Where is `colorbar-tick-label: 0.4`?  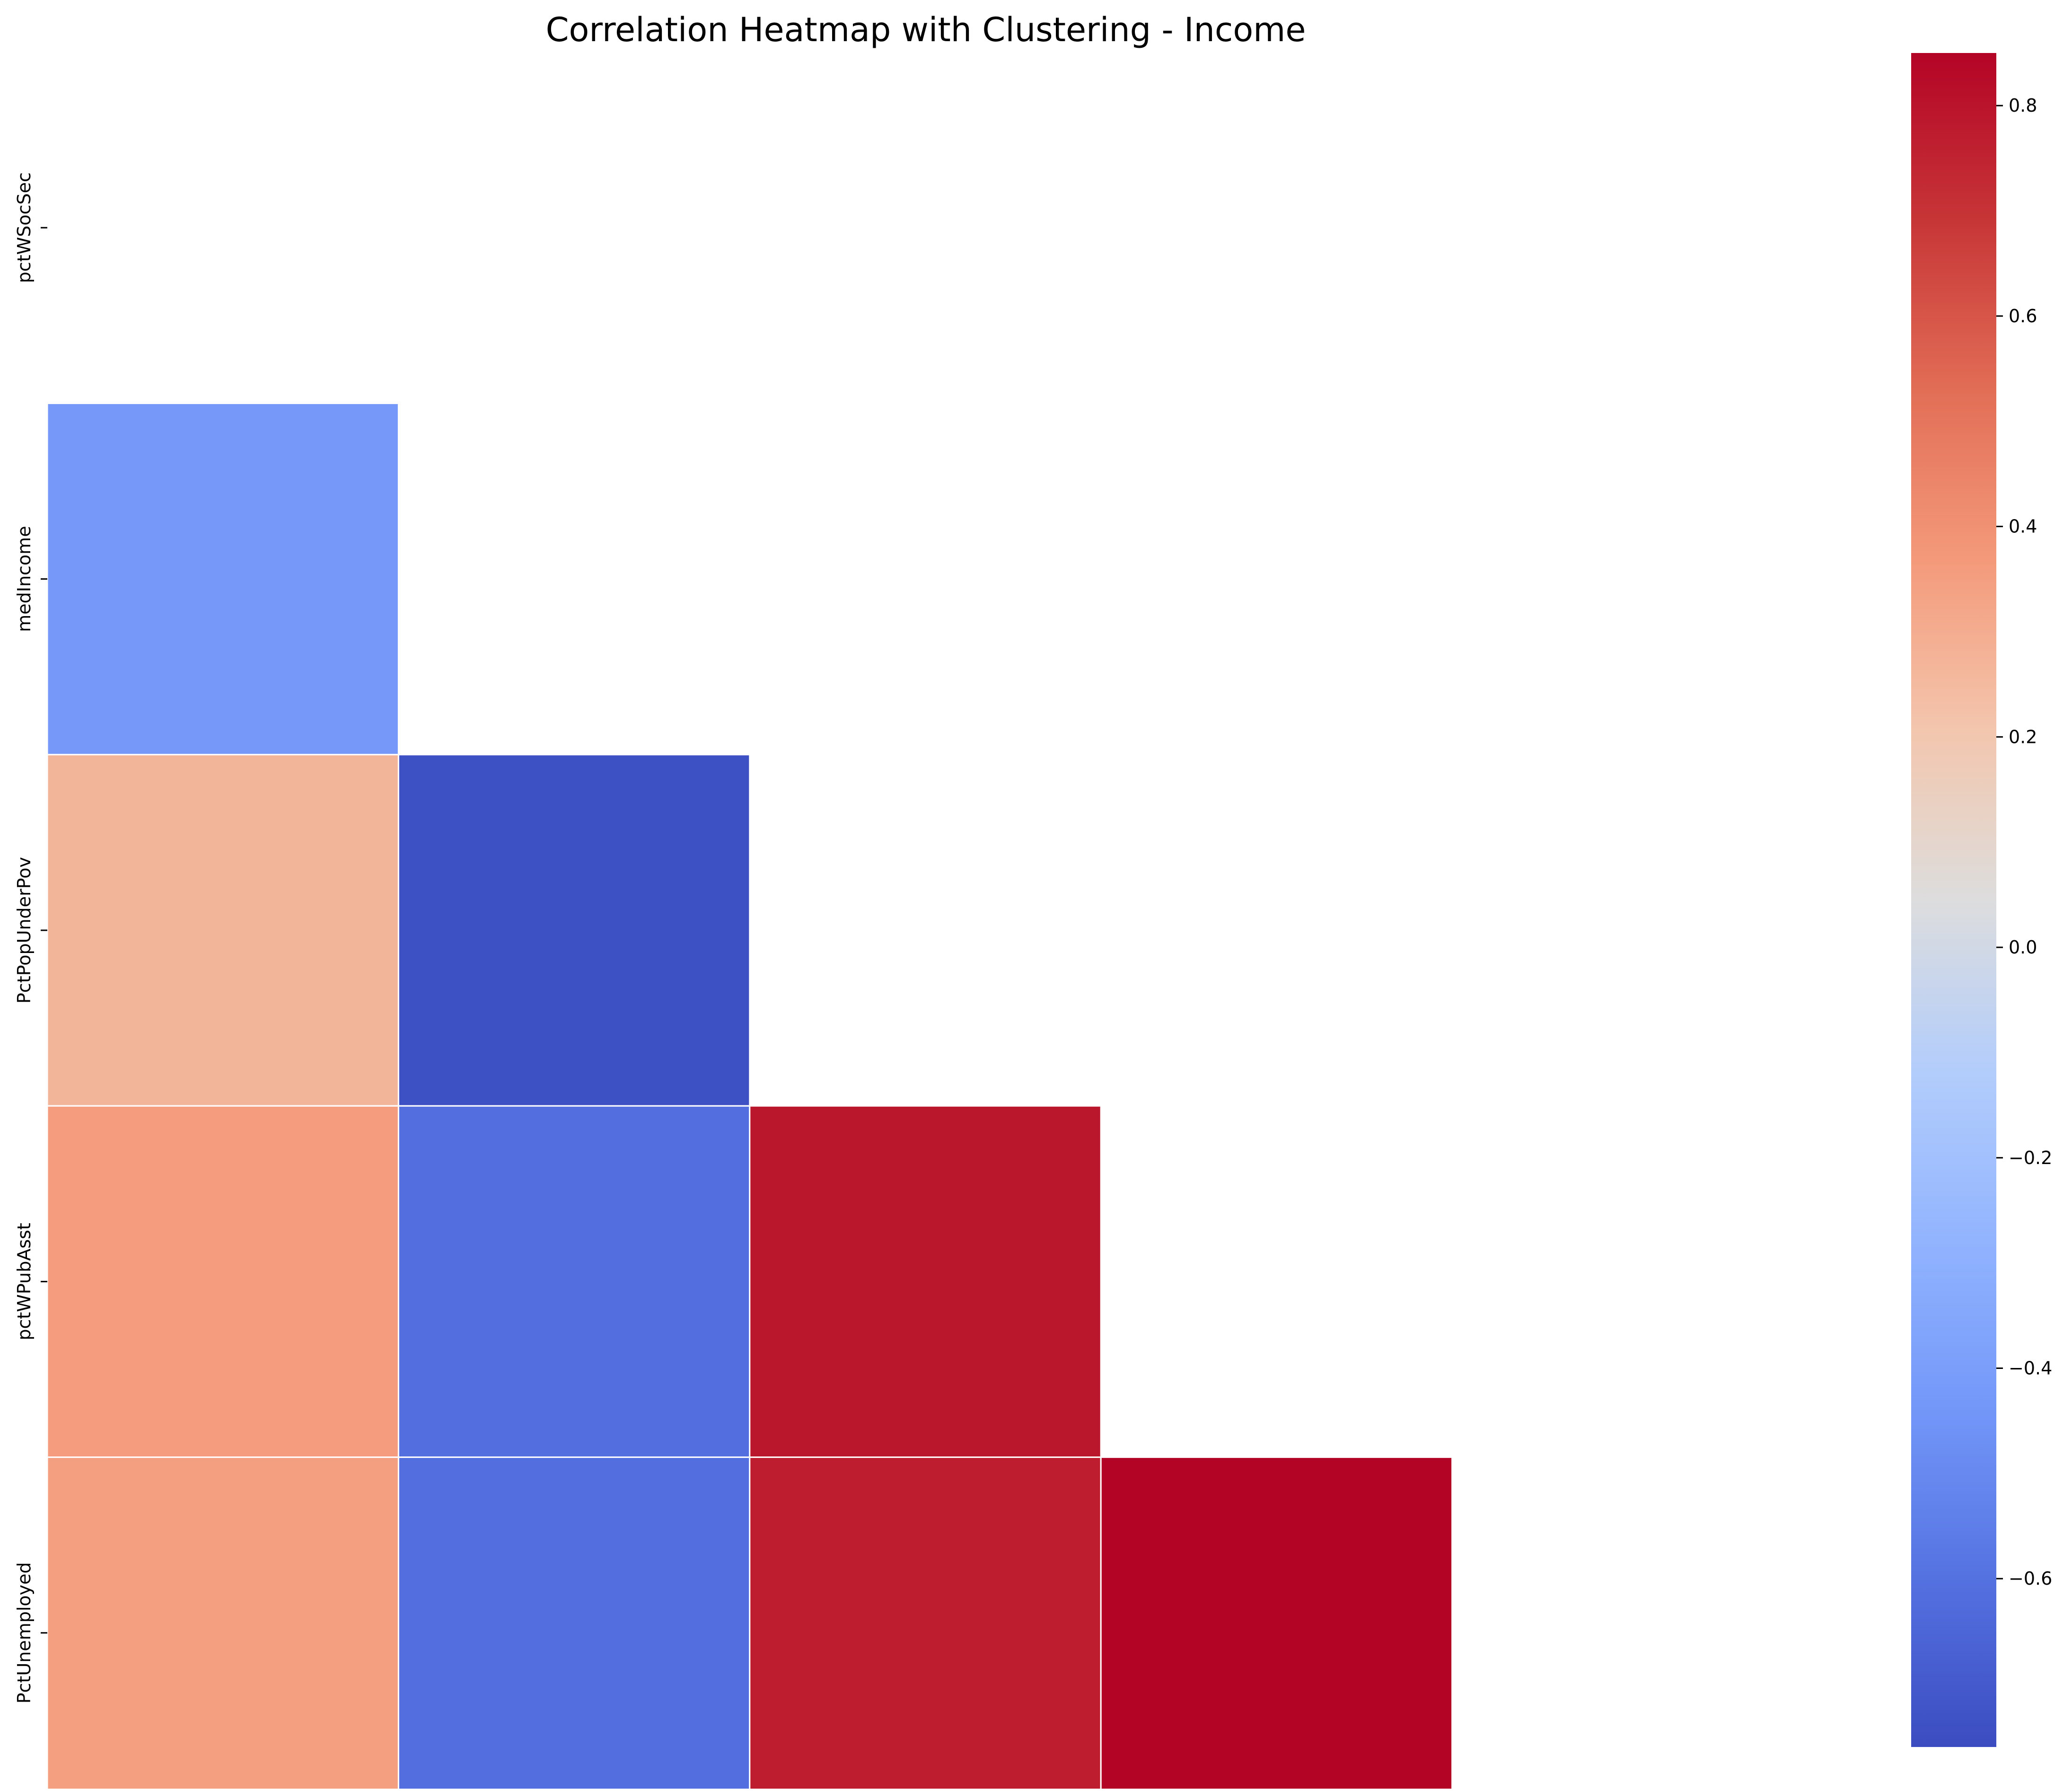
colorbar-tick-label: 0.4 is located at coordinates (2023, 526).